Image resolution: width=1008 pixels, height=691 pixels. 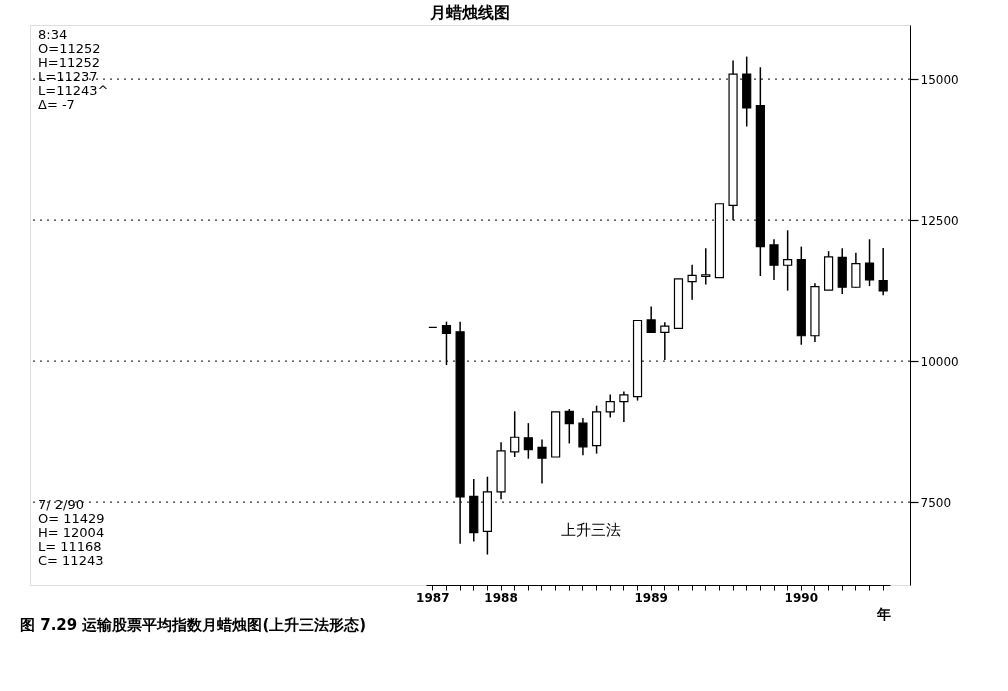 What do you see at coordinates (433, 597) in the screenshot?
I see `x-tick-label: 1987` at bounding box center [433, 597].